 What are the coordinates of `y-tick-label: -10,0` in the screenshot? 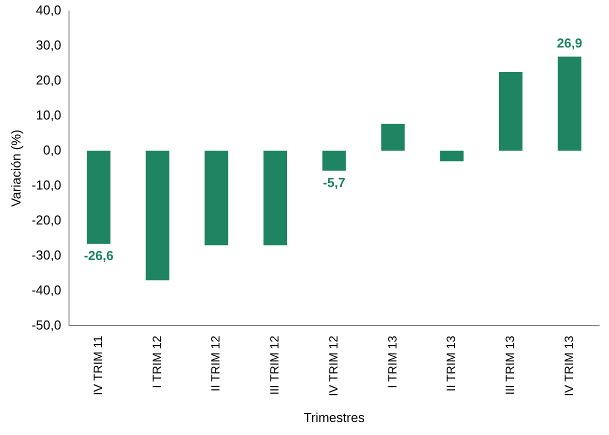 It's located at (47, 184).